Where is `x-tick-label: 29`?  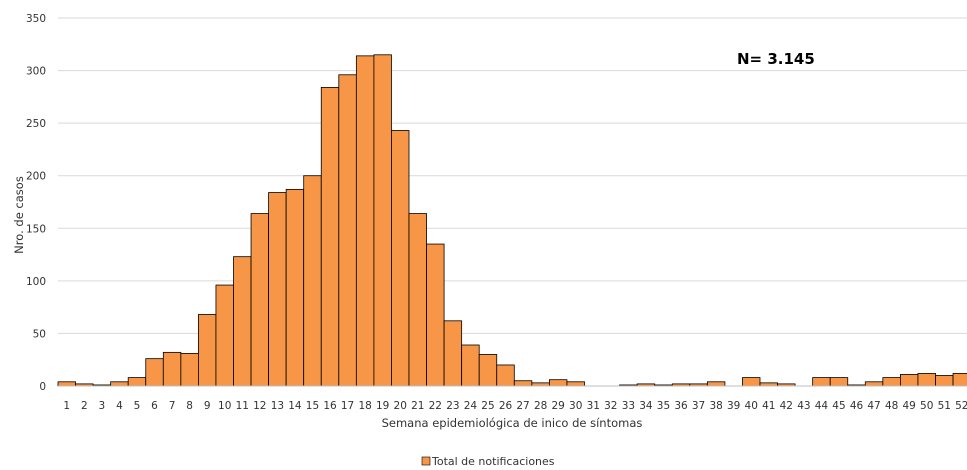
x-tick-label: 29 is located at coordinates (557, 406).